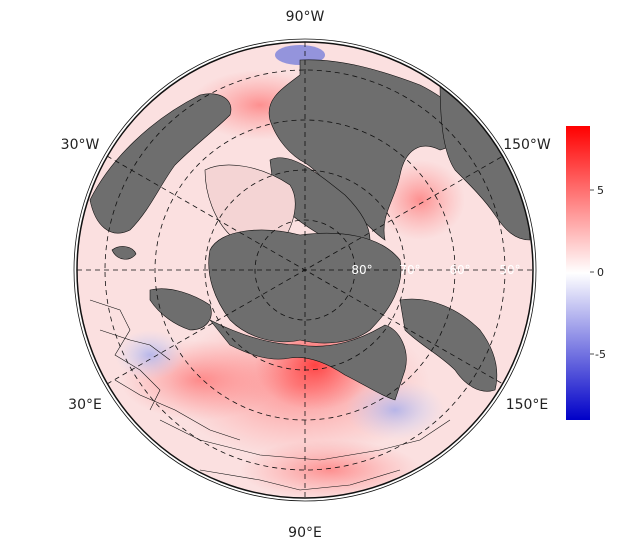 This screenshot has width=625, height=552. What do you see at coordinates (80, 145) in the screenshot?
I see `lon-label-upper-left: 30°W` at bounding box center [80, 145].